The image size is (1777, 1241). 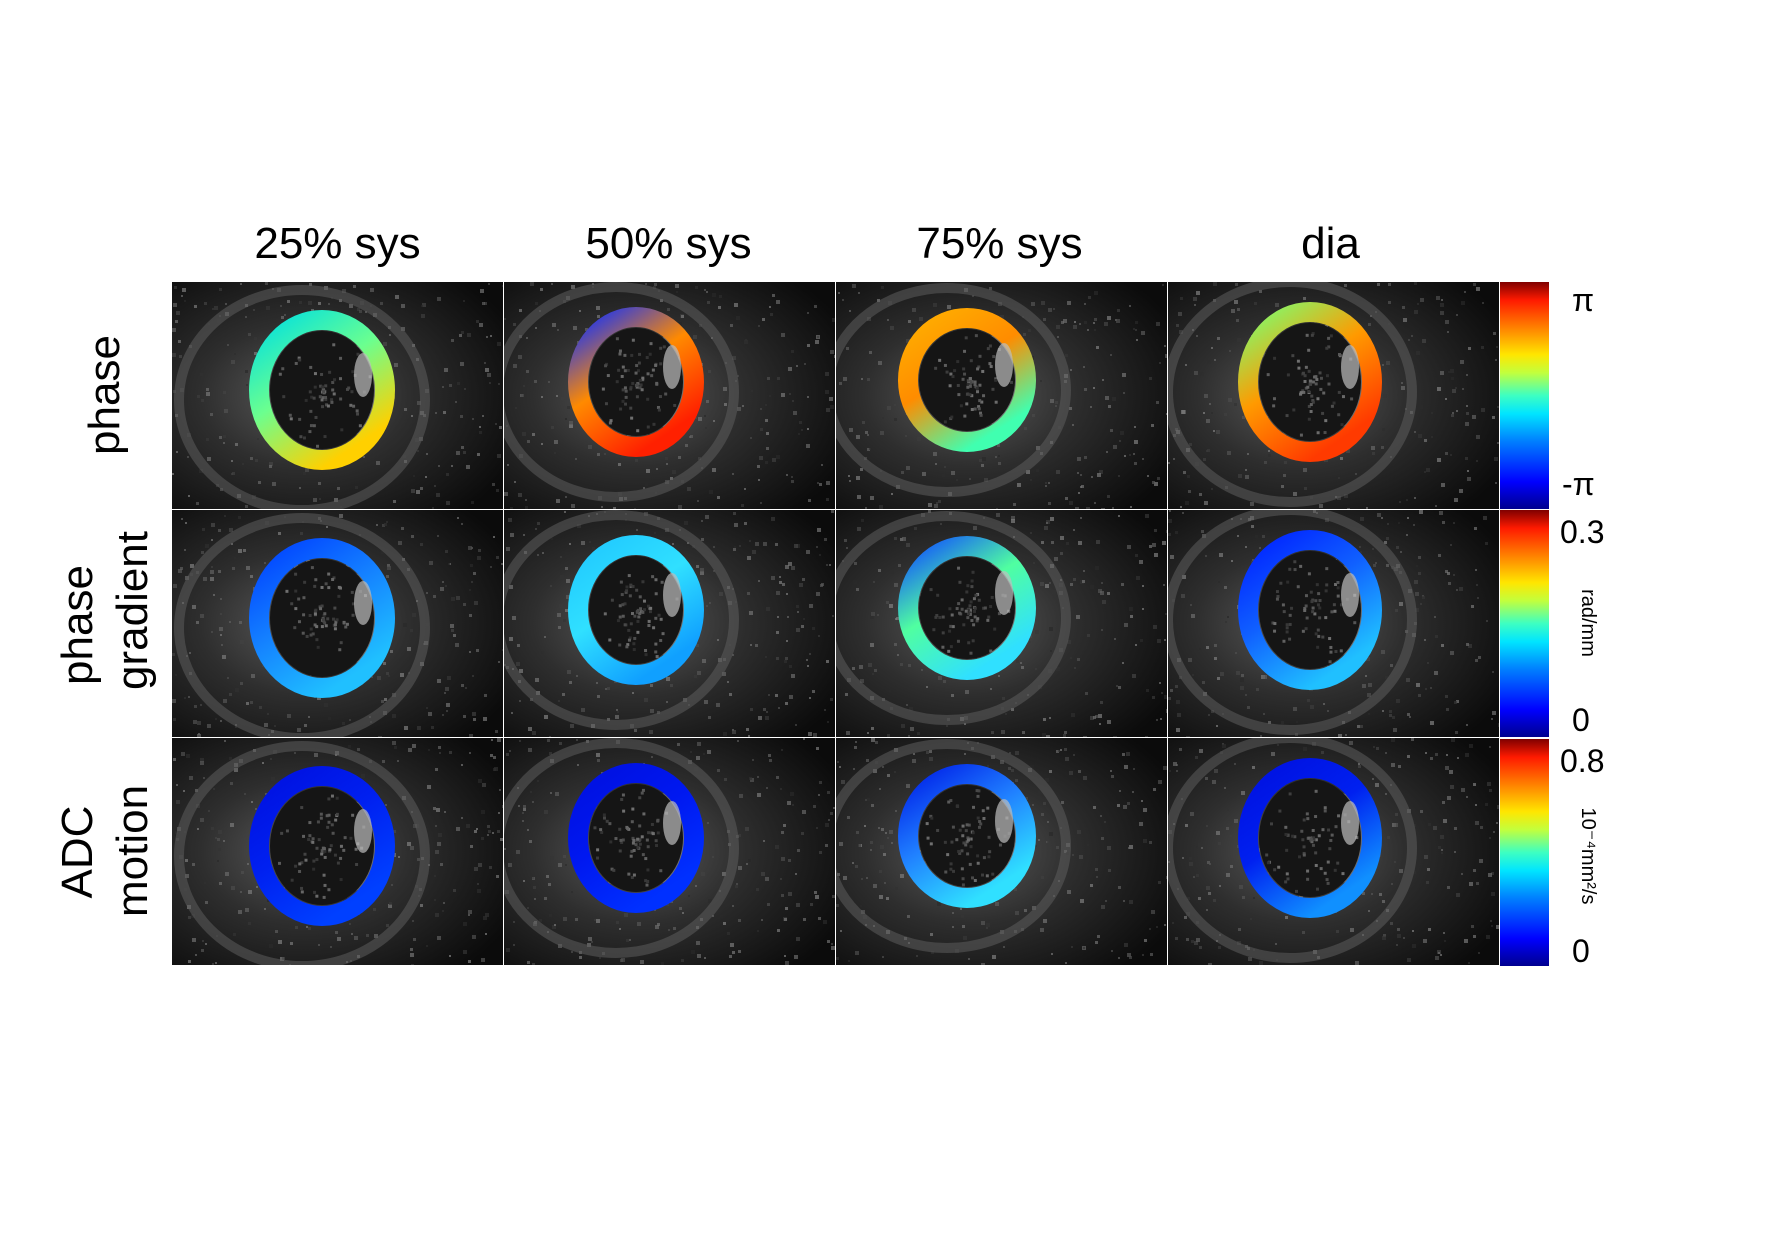 I want to click on image-panel-phase-gradient-75-sys, so click(x=1001, y=623).